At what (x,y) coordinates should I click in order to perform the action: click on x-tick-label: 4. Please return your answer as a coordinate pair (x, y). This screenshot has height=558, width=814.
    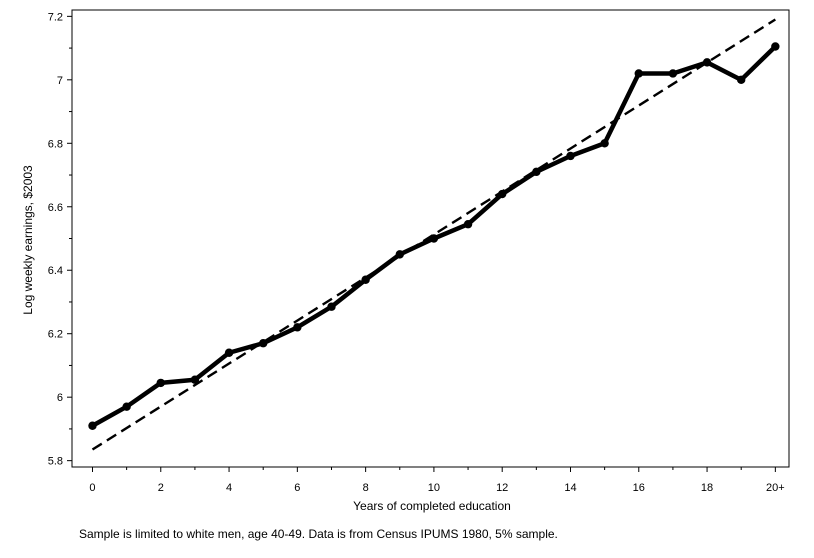
    Looking at the image, I should click on (229, 488).